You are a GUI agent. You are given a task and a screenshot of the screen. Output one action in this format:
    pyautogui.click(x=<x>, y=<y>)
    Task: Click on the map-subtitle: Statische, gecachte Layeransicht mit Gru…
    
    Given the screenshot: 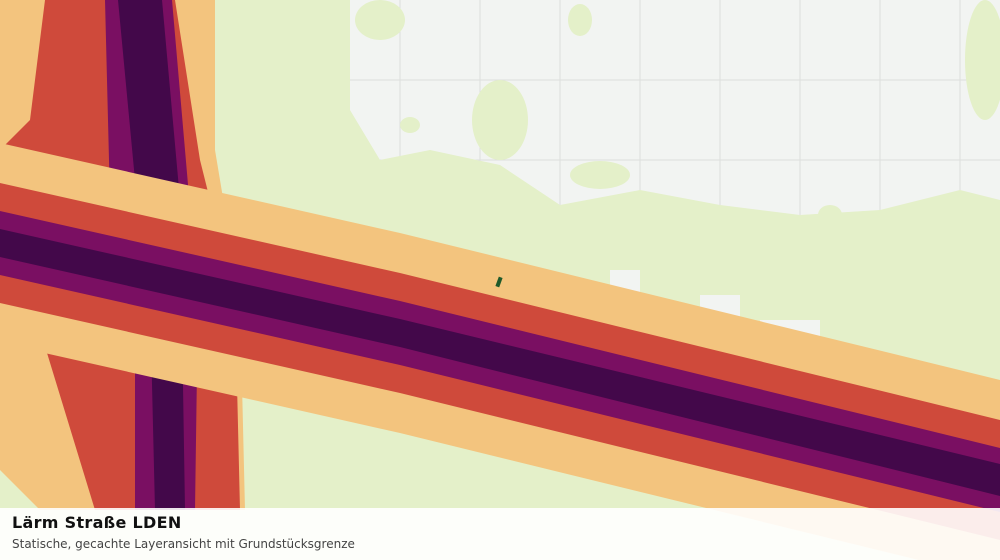 What is the action you would take?
    pyautogui.click(x=183, y=544)
    